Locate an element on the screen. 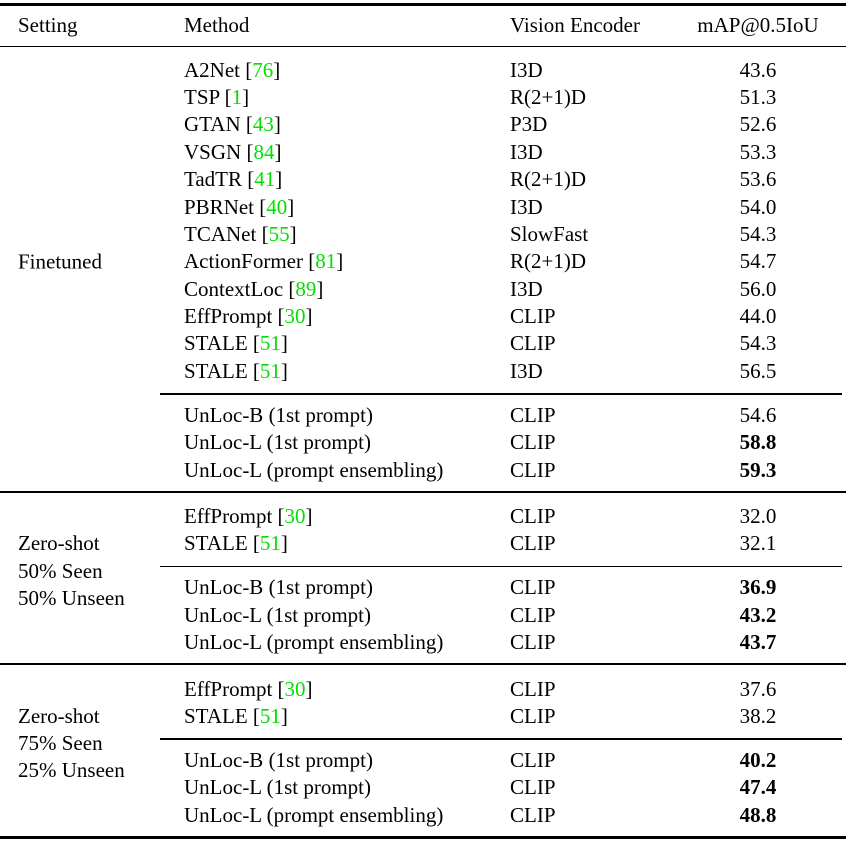 The height and width of the screenshot is (845, 846). map-cell: 40.2 is located at coordinates (758, 759).